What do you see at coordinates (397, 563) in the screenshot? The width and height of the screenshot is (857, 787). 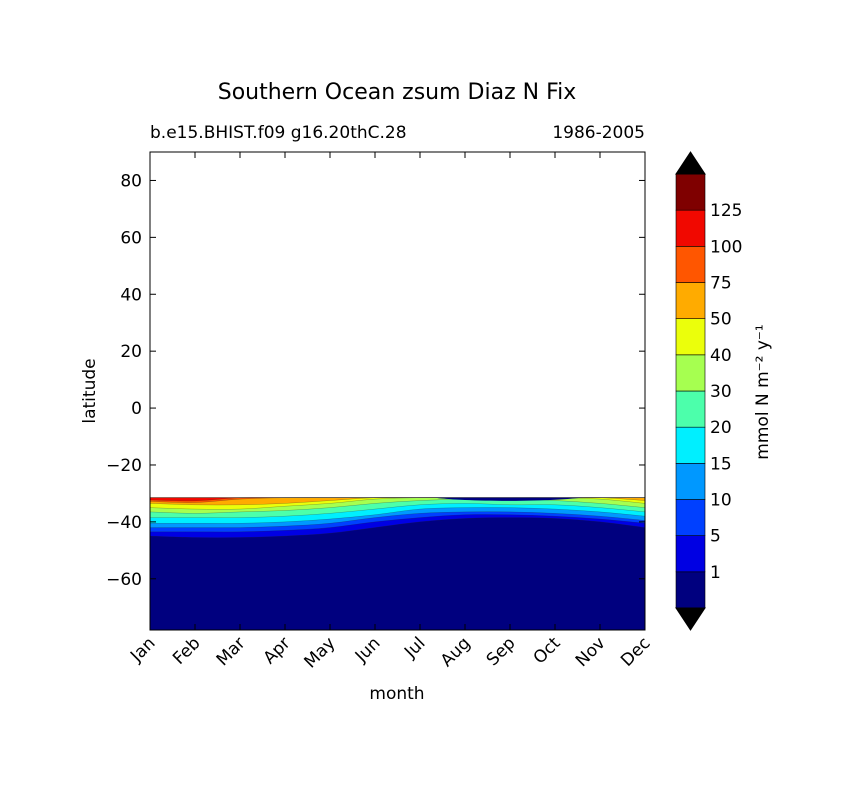 I see `plot-area` at bounding box center [397, 563].